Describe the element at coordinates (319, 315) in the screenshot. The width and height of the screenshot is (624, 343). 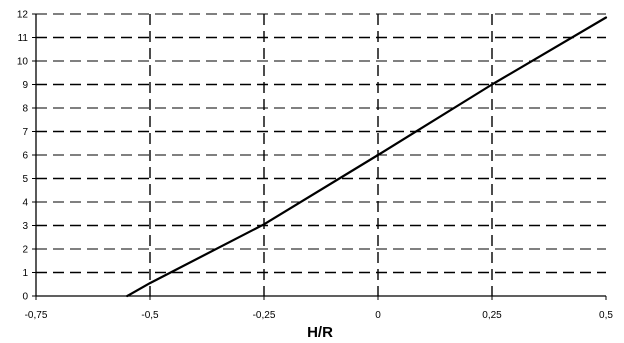
I see `x-tick-labels: -0,75 -0,5 -0,25 0 0,25 0,5` at that location.